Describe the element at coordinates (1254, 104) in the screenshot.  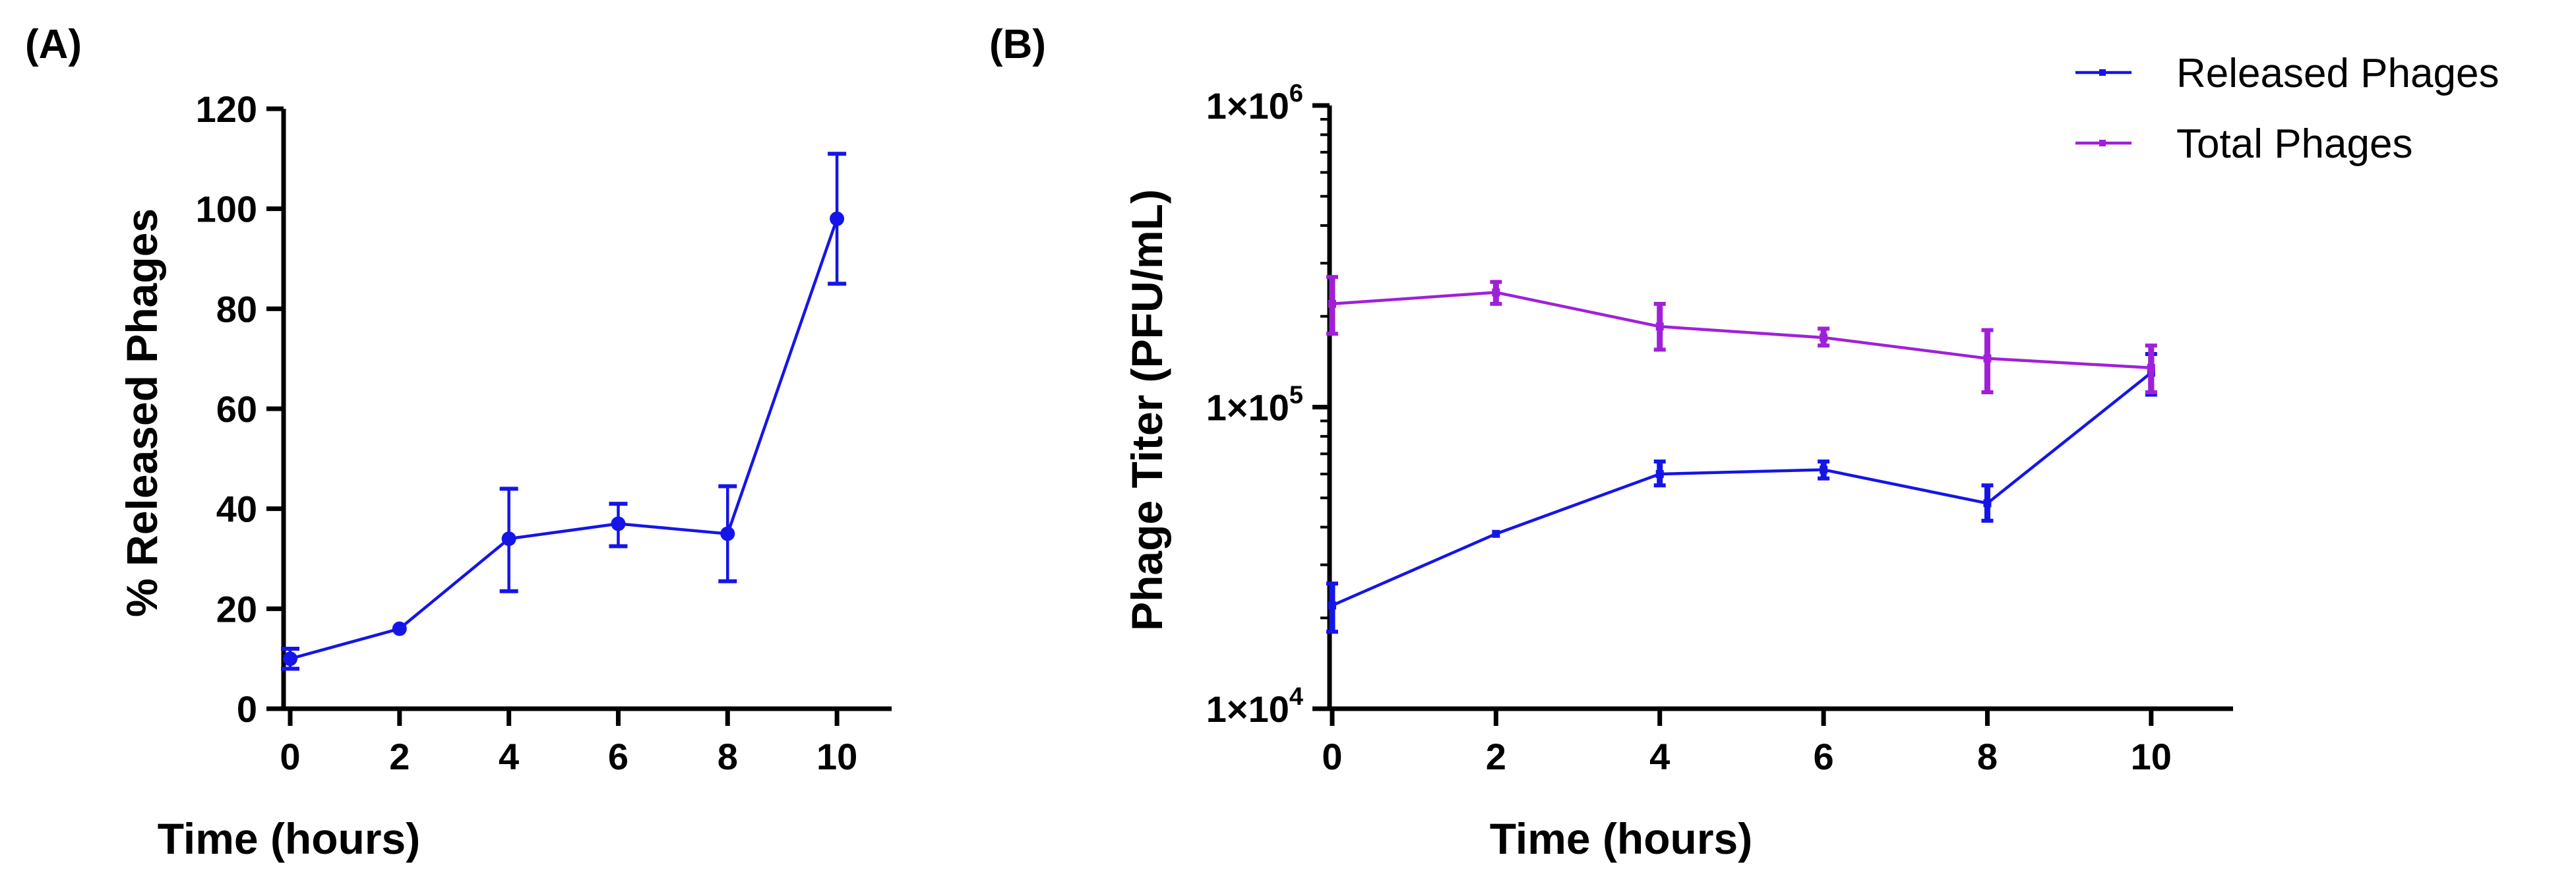
I see `y-tick-label: 1×10⁶` at that location.